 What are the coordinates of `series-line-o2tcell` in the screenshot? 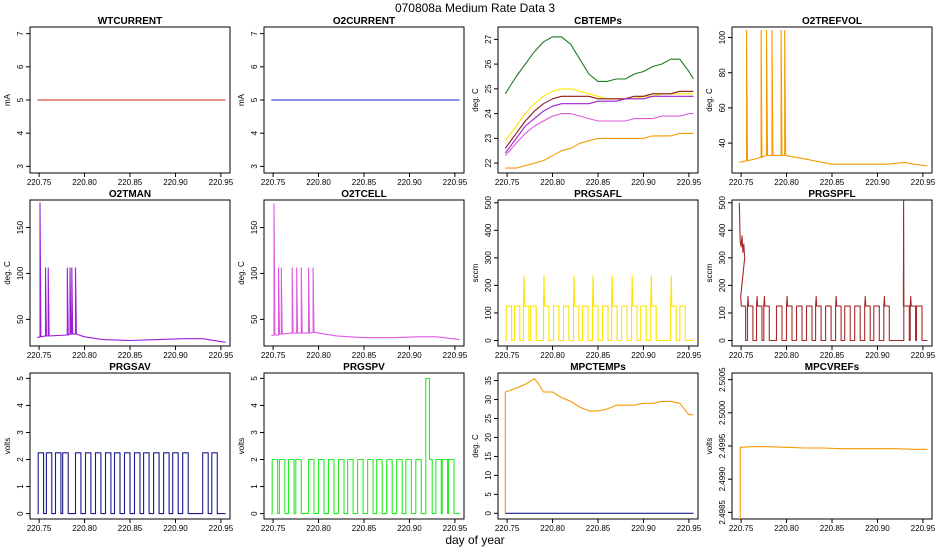 It's located at (365, 272).